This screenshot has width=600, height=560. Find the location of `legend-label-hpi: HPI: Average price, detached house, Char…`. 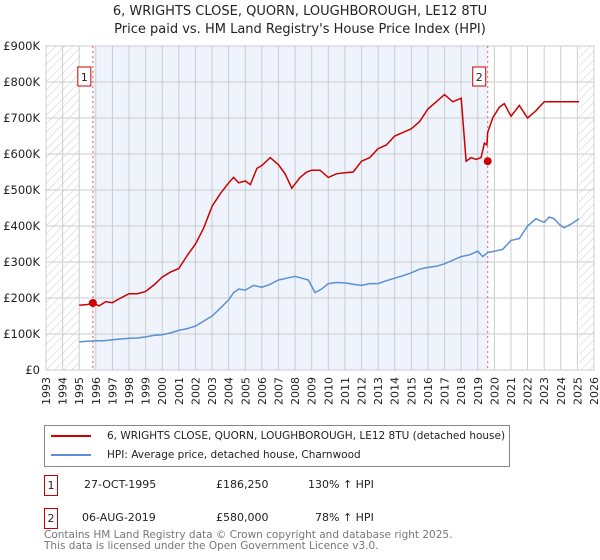

legend-label-hpi: HPI: Average price, detached house, Char… is located at coordinates (234, 455).